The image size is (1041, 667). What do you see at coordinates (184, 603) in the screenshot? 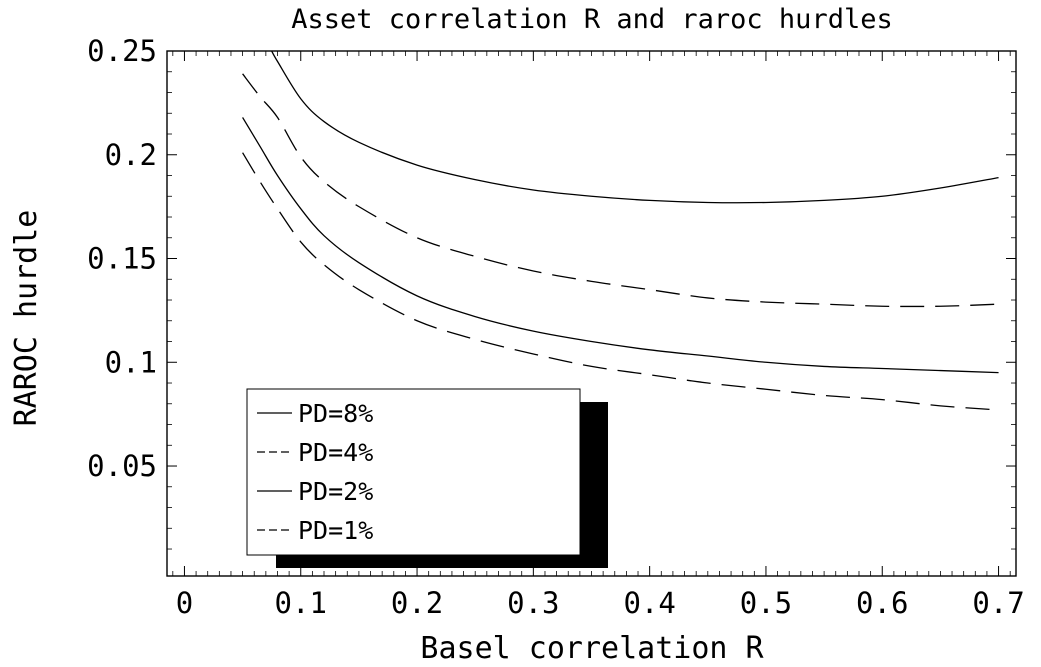
I see `x-tick-label: 0` at bounding box center [184, 603].